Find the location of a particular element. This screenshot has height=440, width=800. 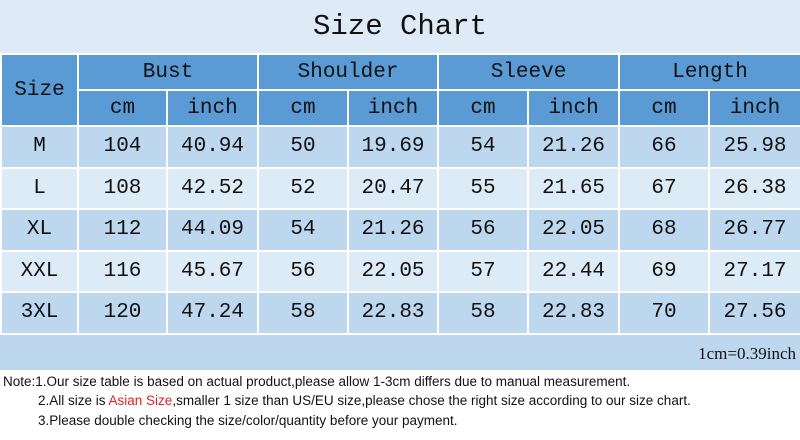

size-label: XXL is located at coordinates (39, 271).